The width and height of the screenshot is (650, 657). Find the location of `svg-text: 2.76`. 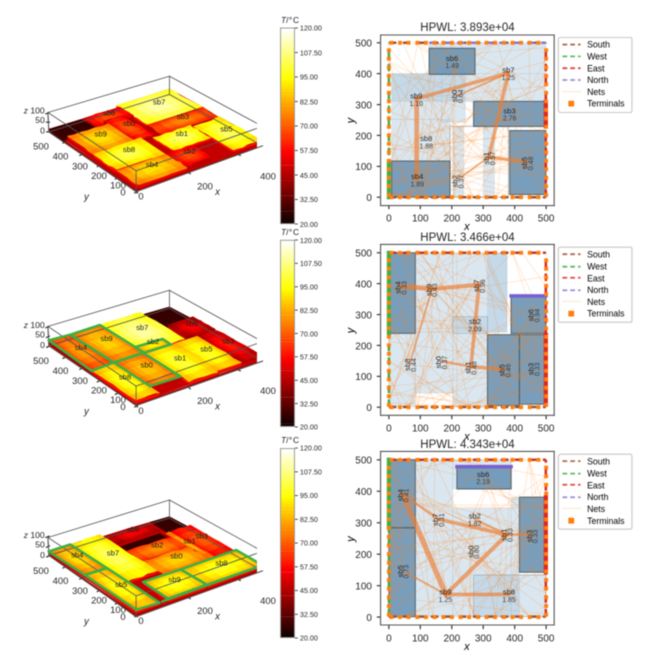

svg-text: 2.76 is located at coordinates (510, 119).